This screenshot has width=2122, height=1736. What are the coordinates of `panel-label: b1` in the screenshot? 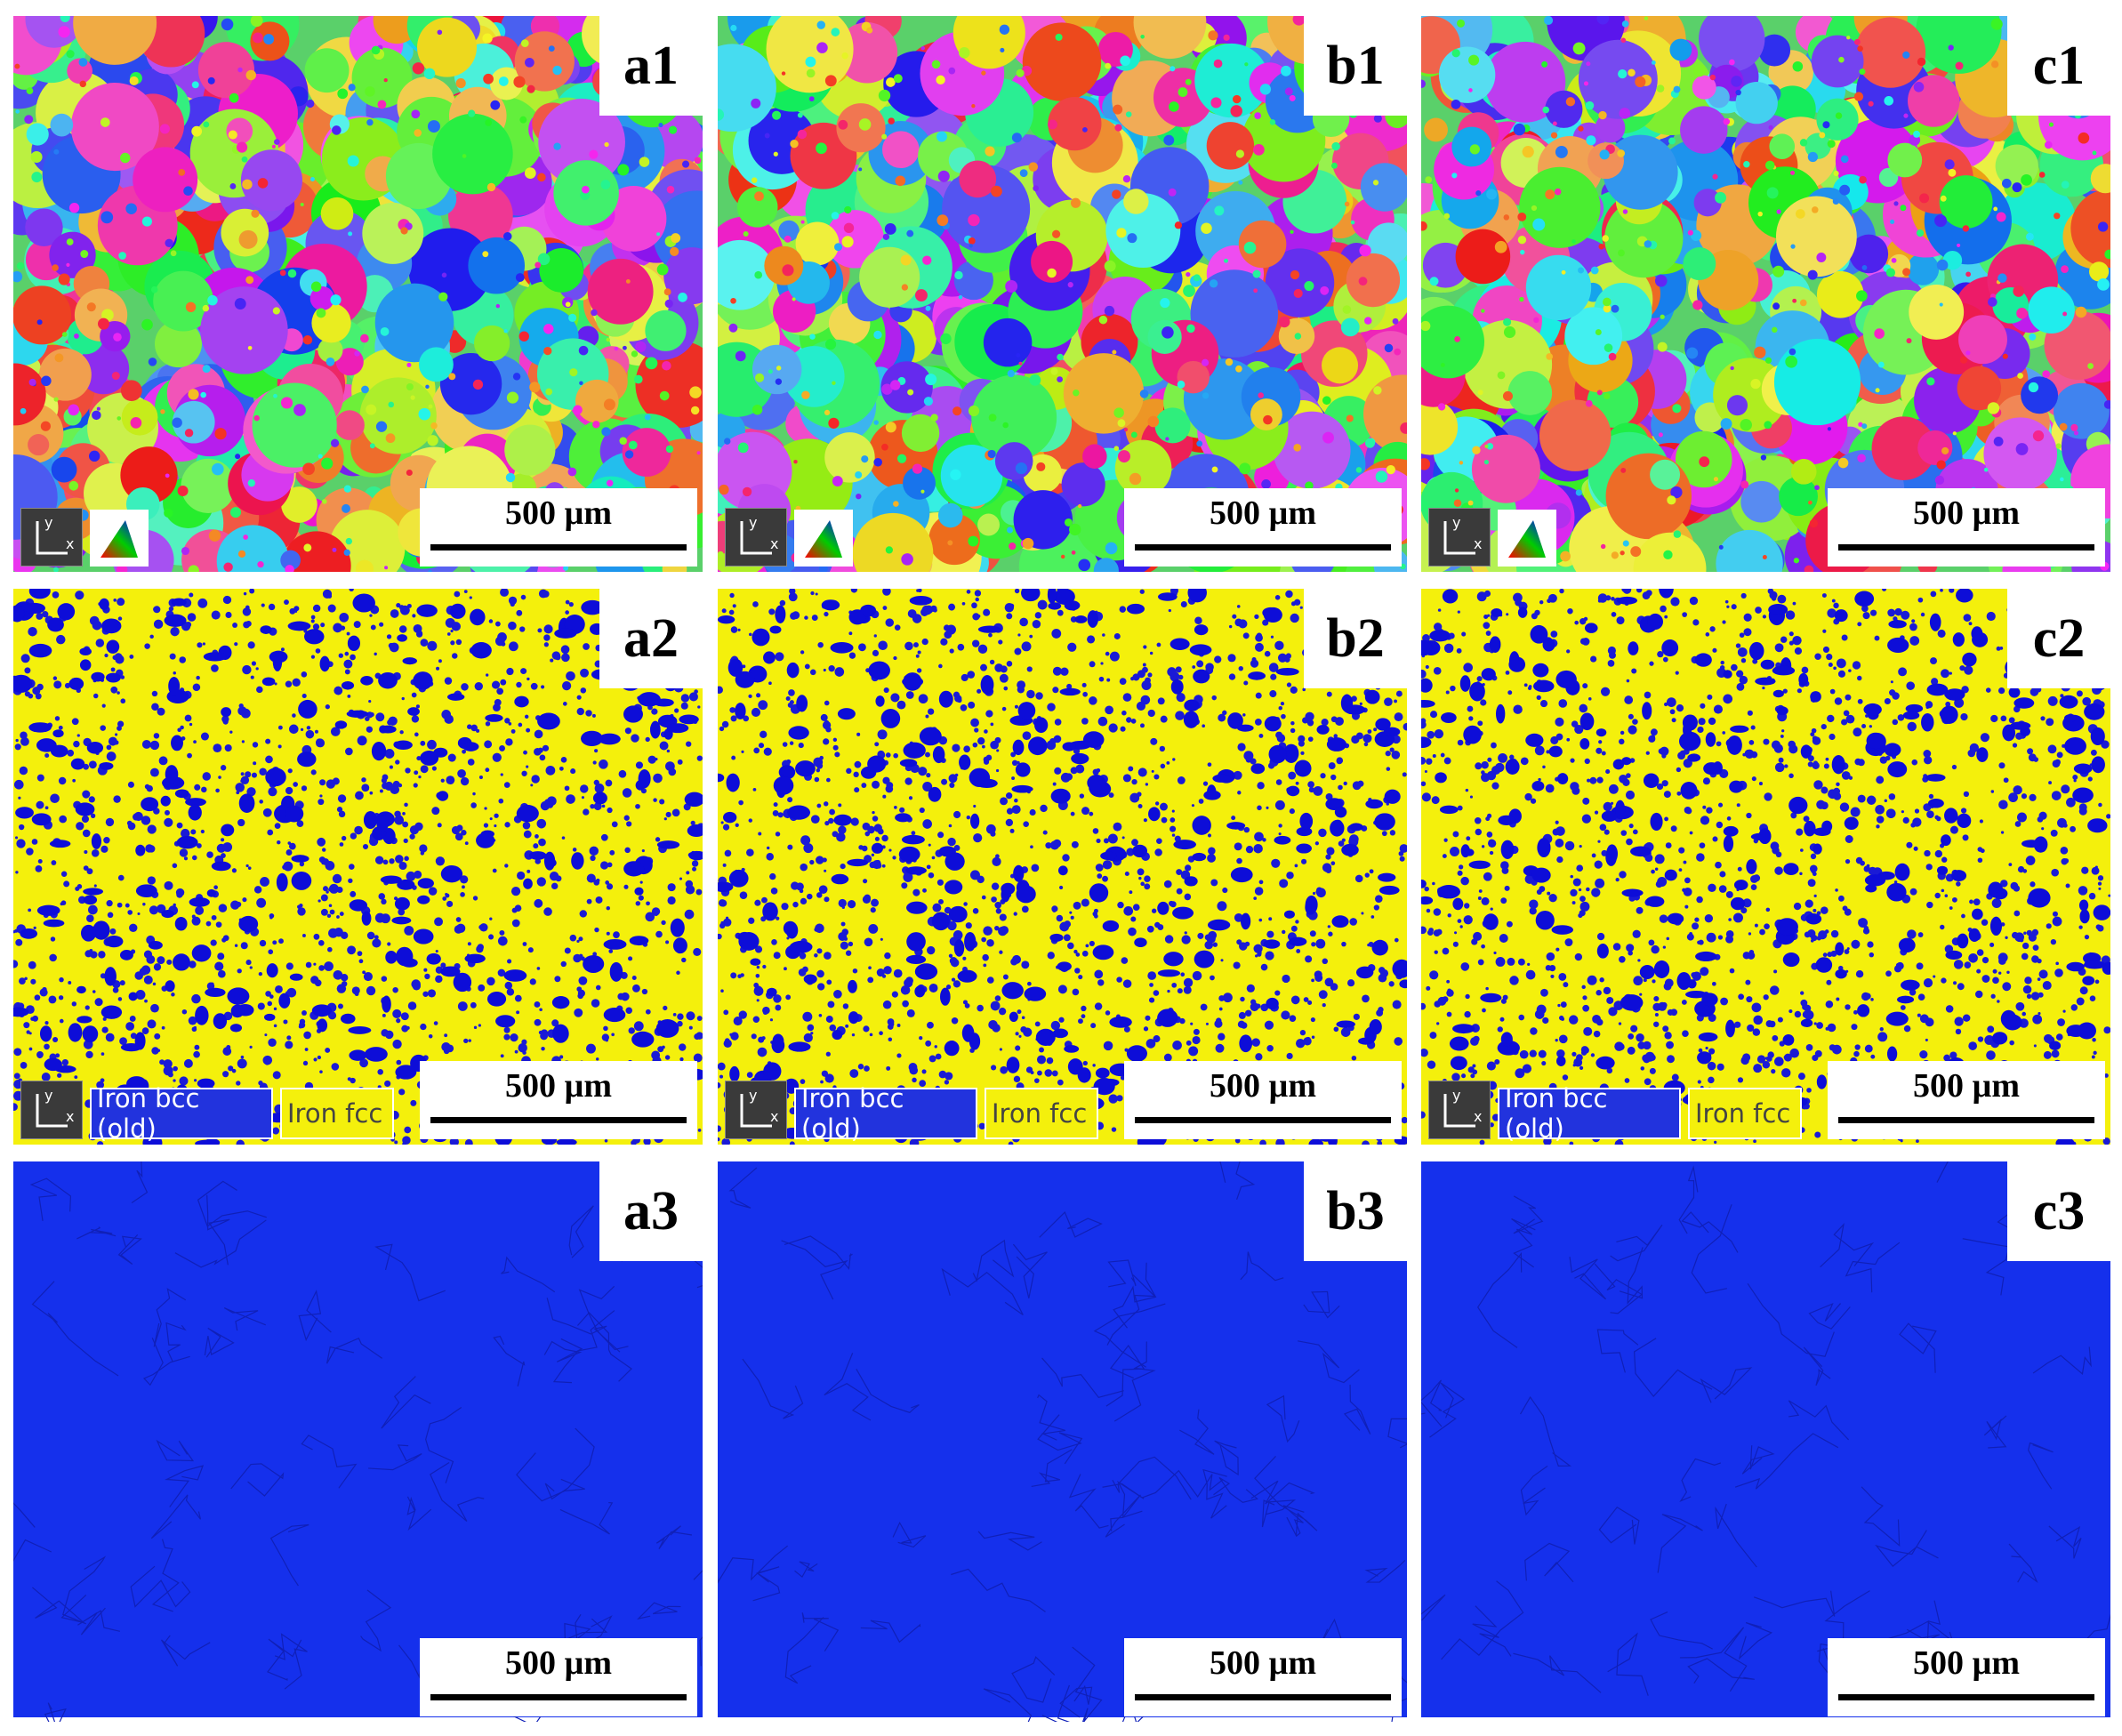 It's located at (1355, 66).